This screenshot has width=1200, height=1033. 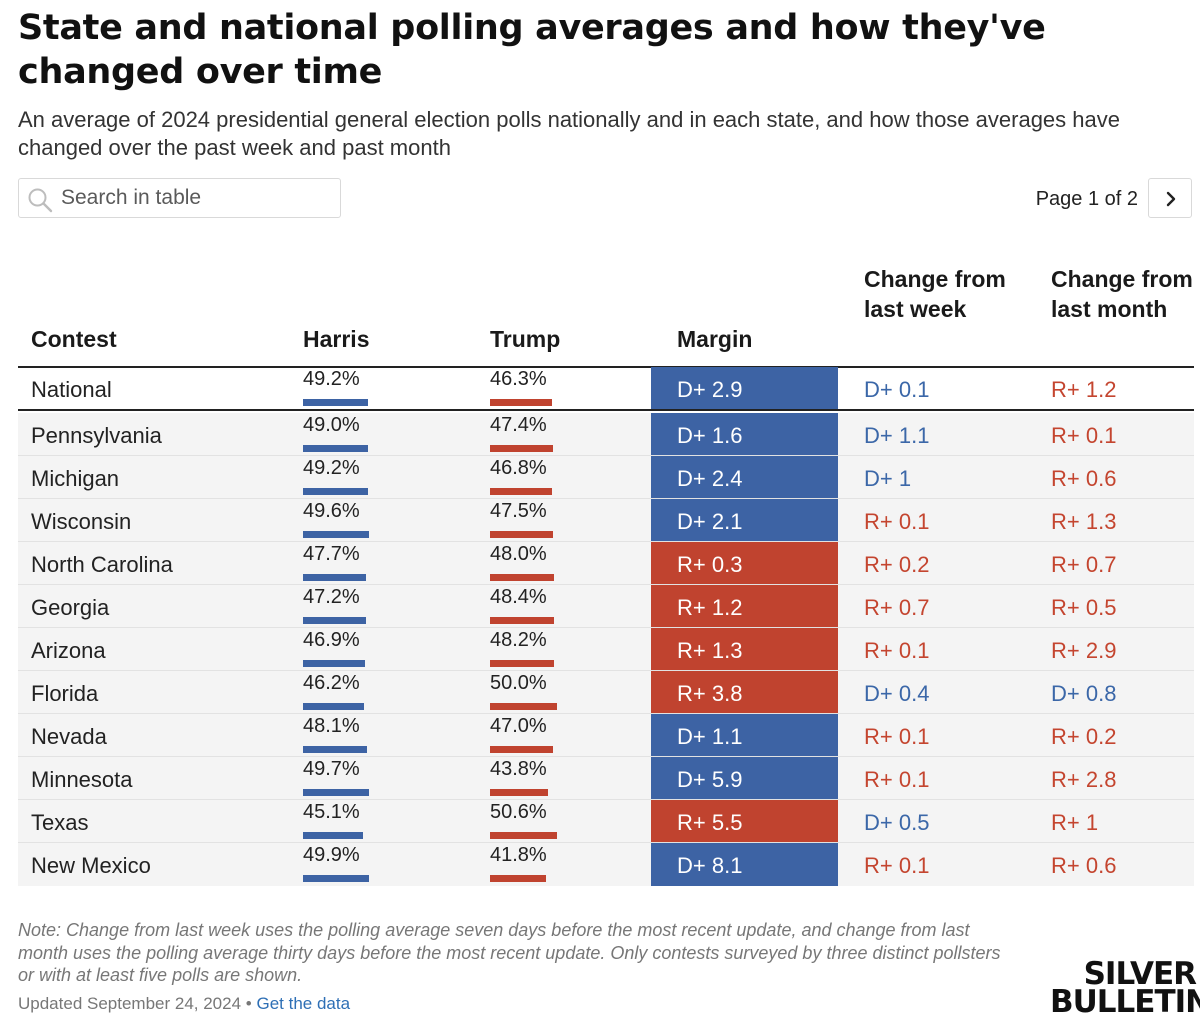 I want to click on get-data-link: Get the data, so click(x=303, y=1003).